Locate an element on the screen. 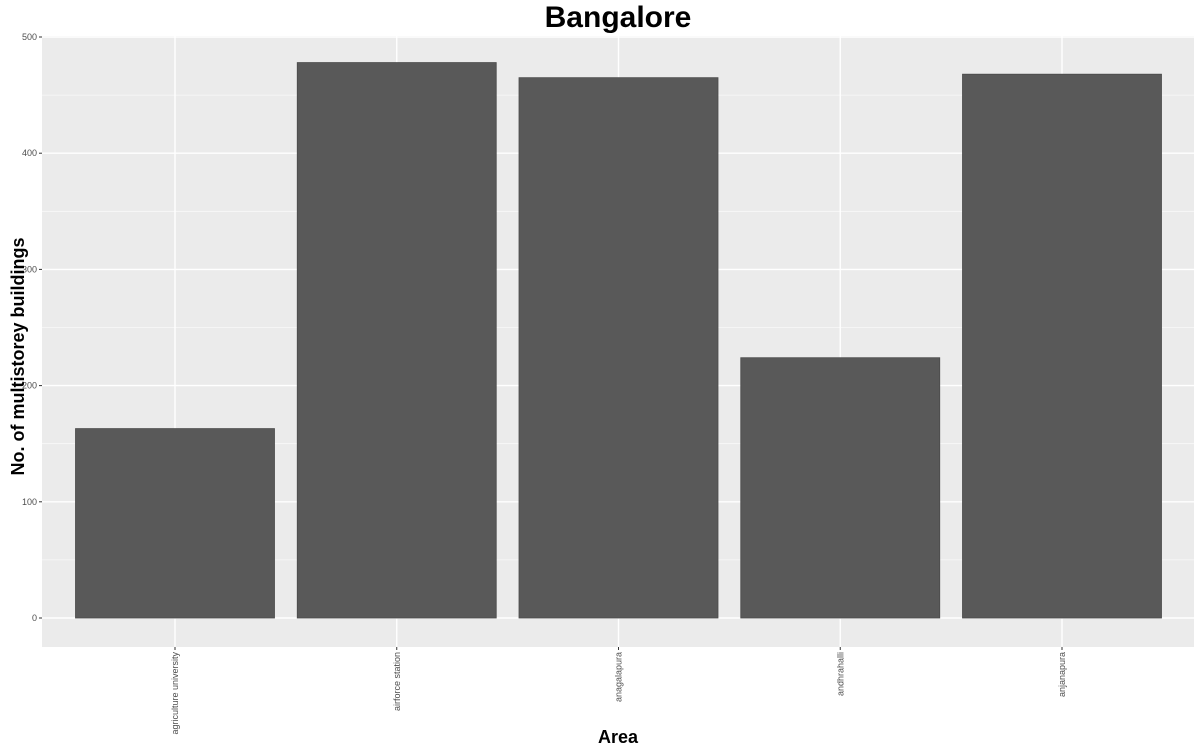 This screenshot has height=750, width=1200. chart-title: Bangalore is located at coordinates (618, 17).